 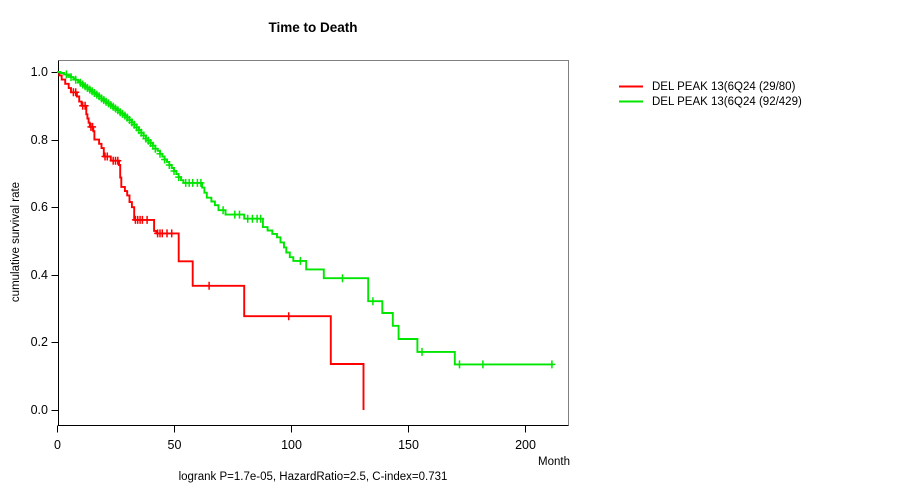 I want to click on y-tick-label: 0.2, so click(x=39, y=341).